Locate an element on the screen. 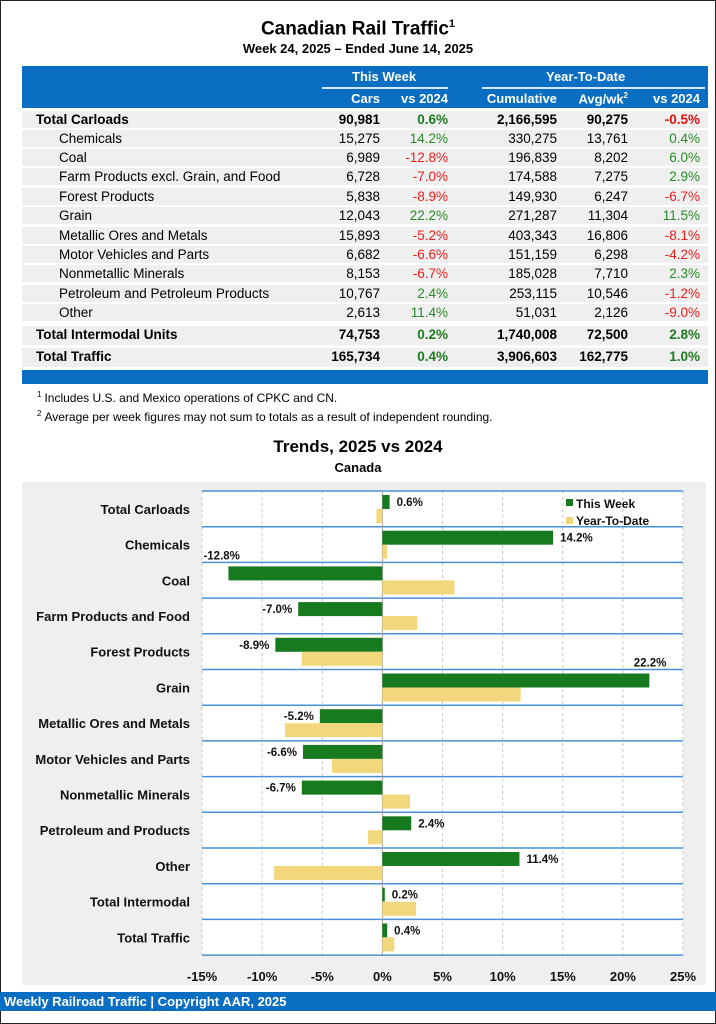  cell-cars: 12,043 is located at coordinates (359, 215).